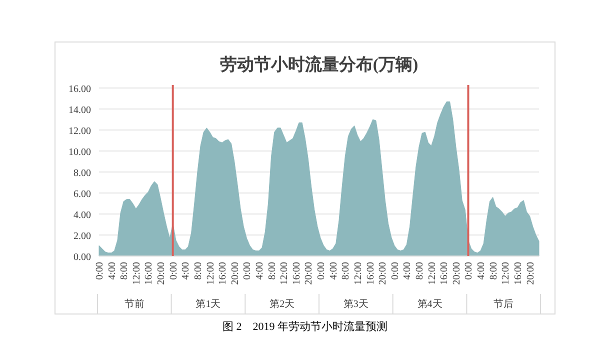  Describe the element at coordinates (319, 64) in the screenshot. I see `chart-title: 劳动节小时流量分布(万辆)` at that location.